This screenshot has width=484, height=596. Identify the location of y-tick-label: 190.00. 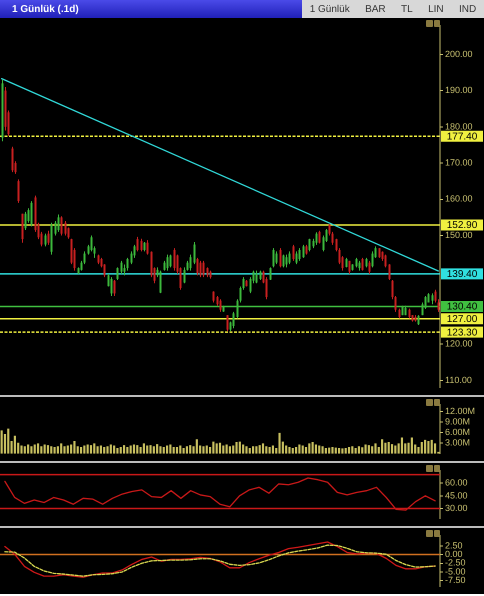
(459, 90).